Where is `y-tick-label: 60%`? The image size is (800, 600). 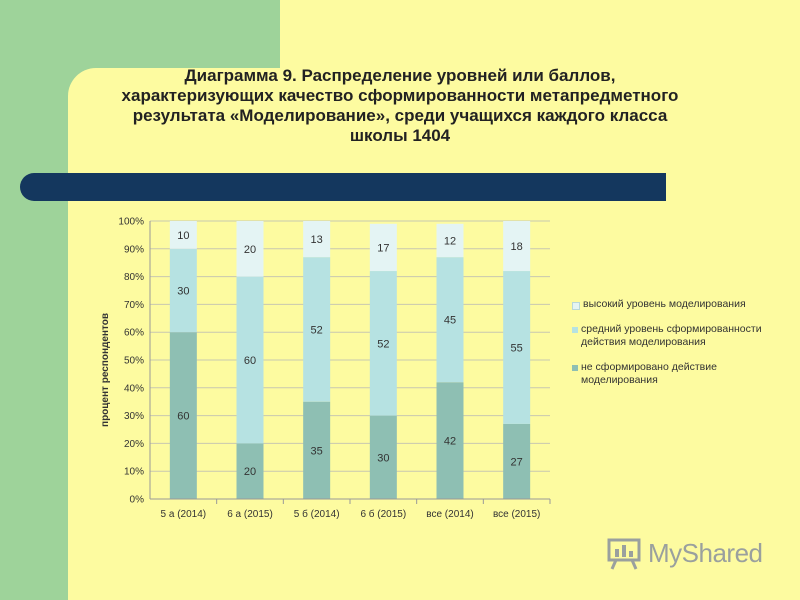 y-tick-label: 60% is located at coordinates (134, 333).